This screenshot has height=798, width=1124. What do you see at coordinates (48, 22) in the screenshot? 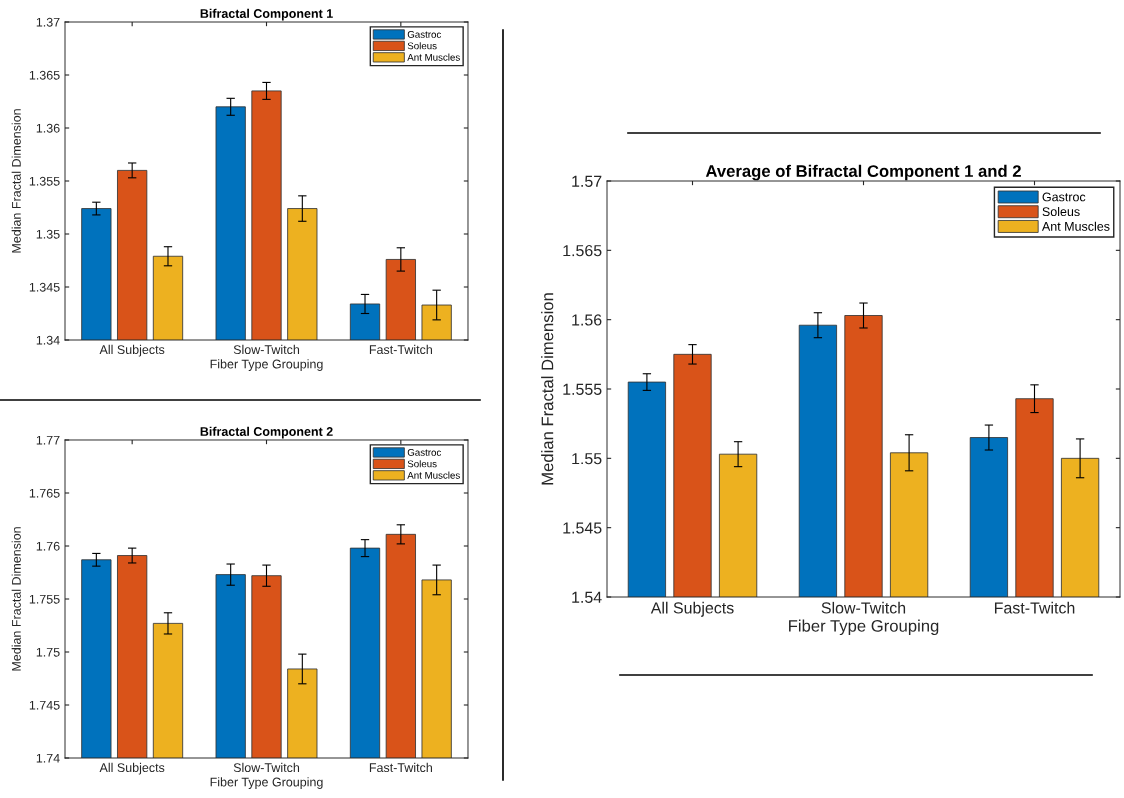
I see `y-tick-label: 1.37` at bounding box center [48, 22].